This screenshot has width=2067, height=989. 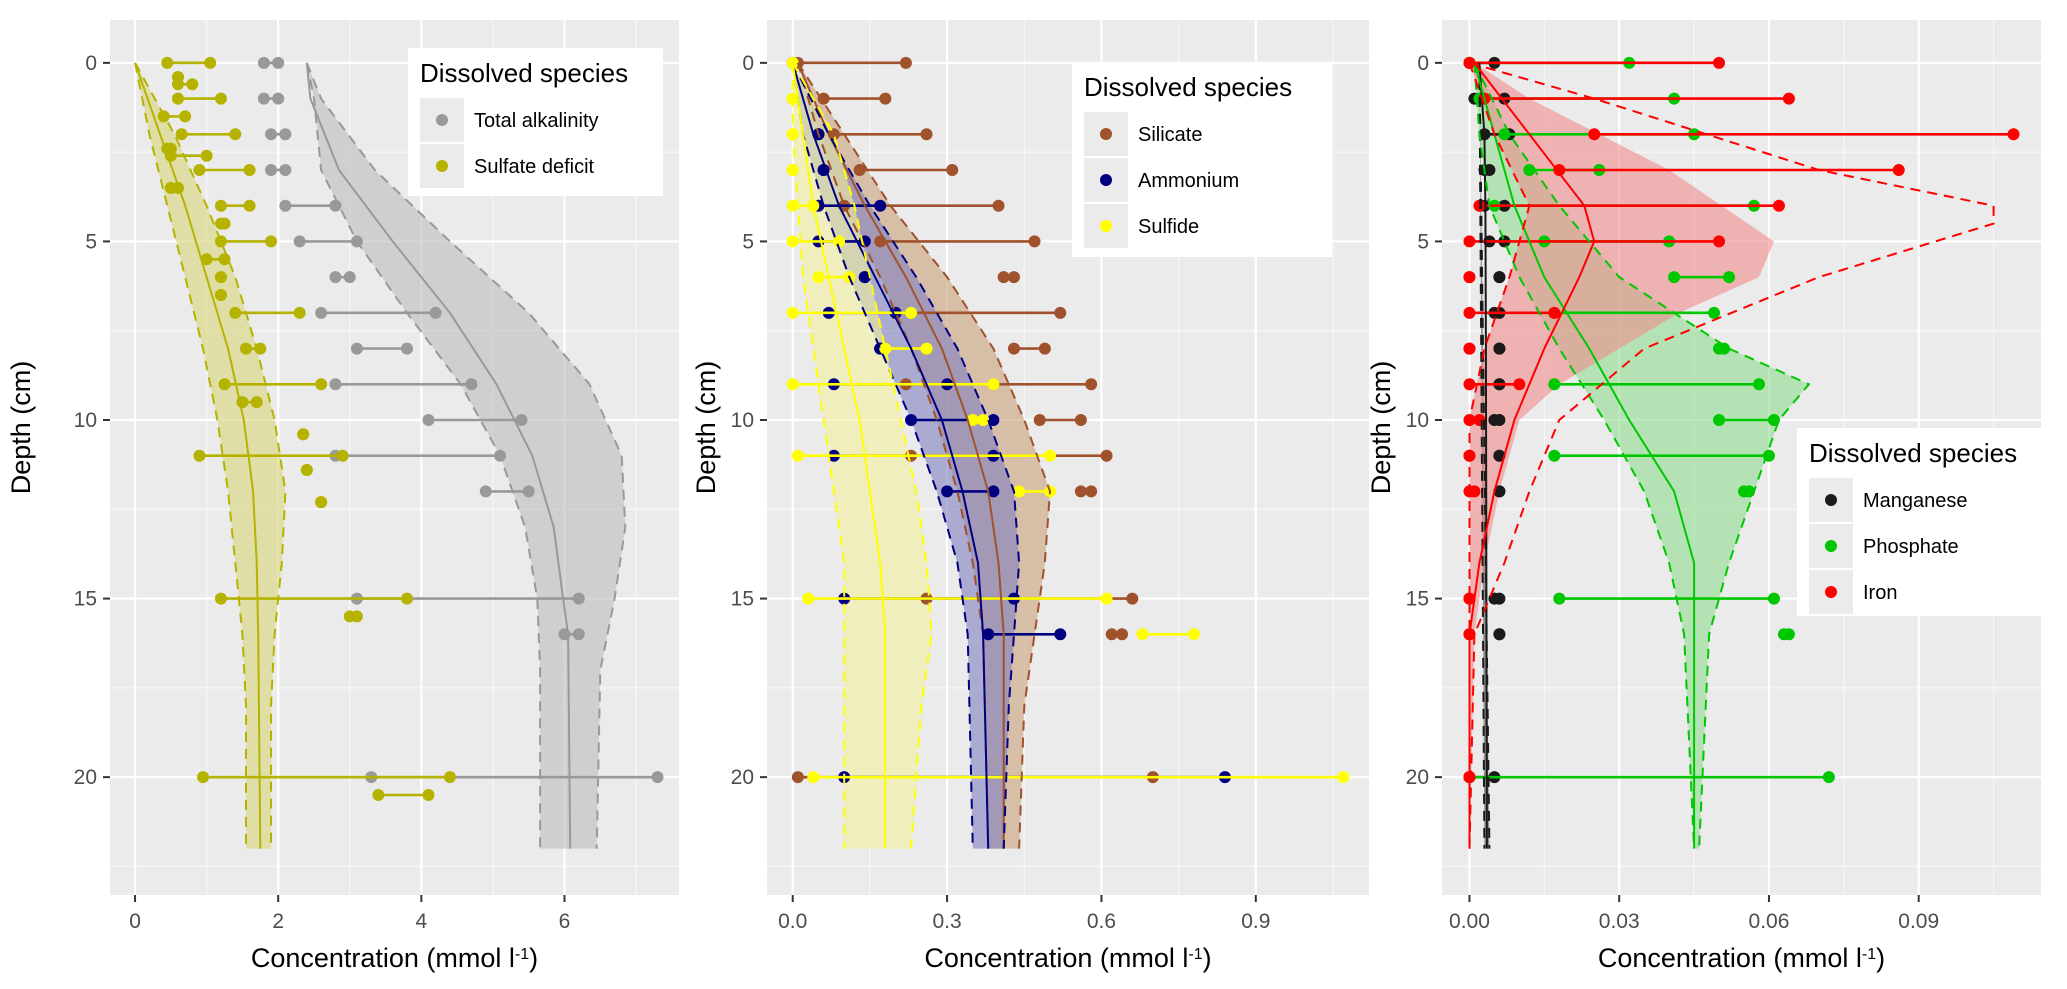 What do you see at coordinates (1106, 134) in the screenshot?
I see `legend-key-silicate` at bounding box center [1106, 134].